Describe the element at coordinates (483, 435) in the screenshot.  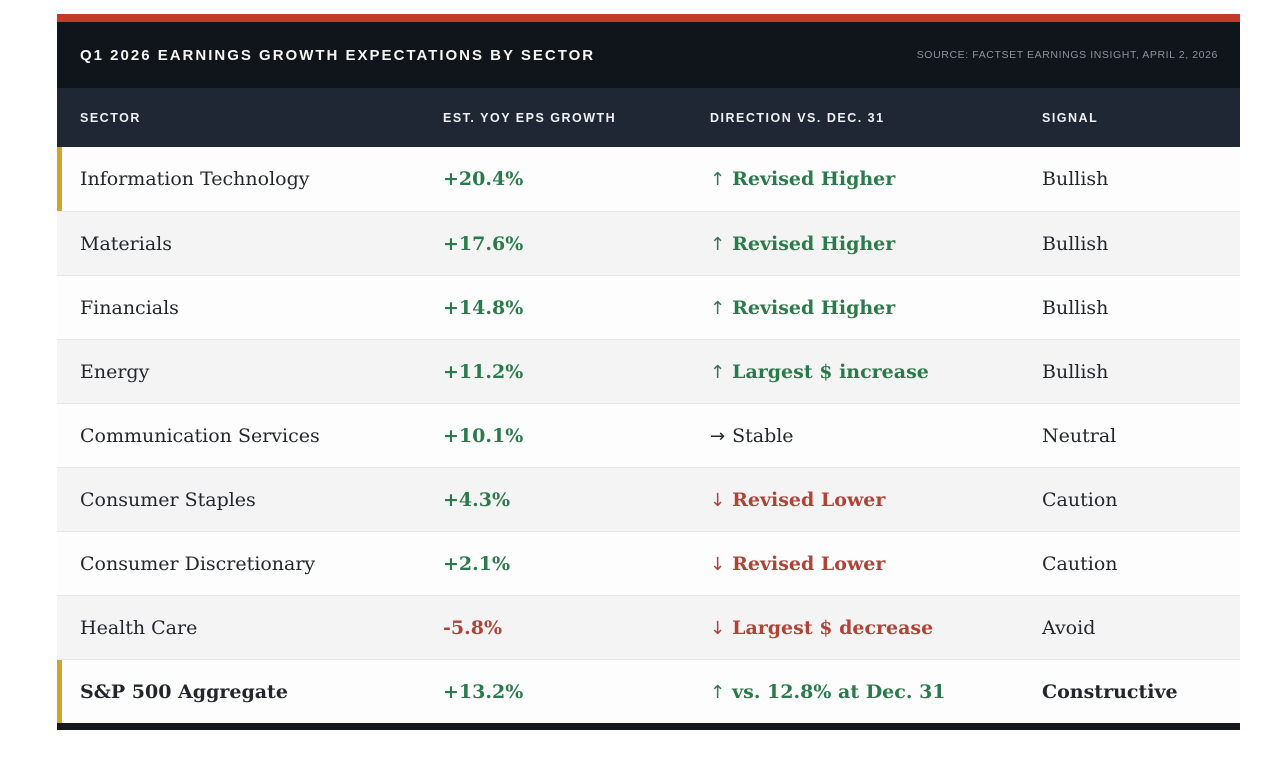
I see `eps-cell: +10.1%` at that location.